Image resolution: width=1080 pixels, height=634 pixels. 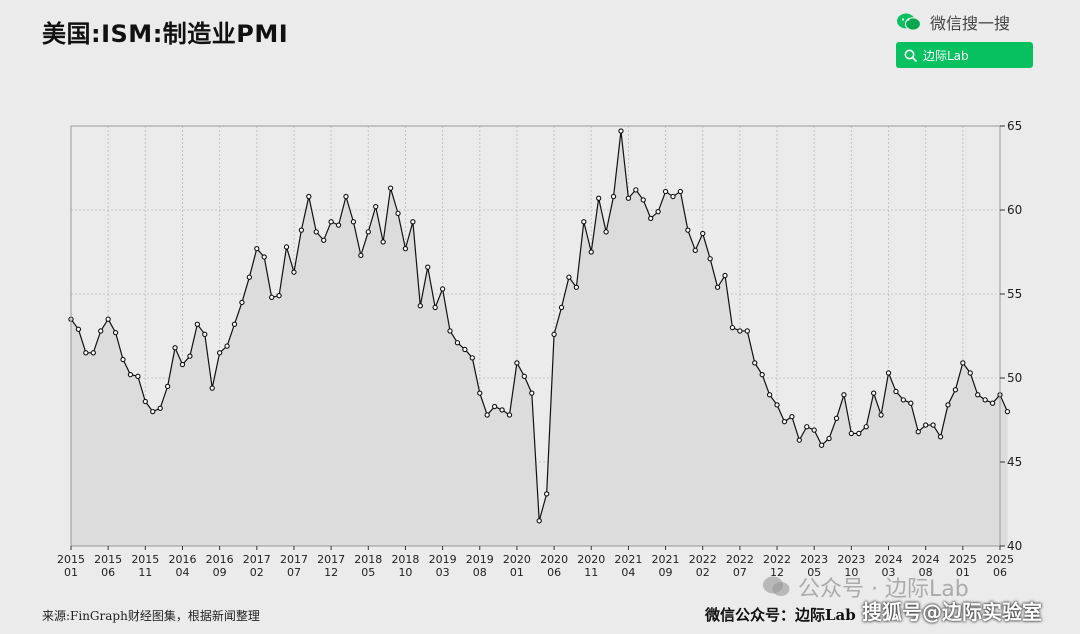 What do you see at coordinates (294, 572) in the screenshot?
I see `x-tick-month: 07` at bounding box center [294, 572].